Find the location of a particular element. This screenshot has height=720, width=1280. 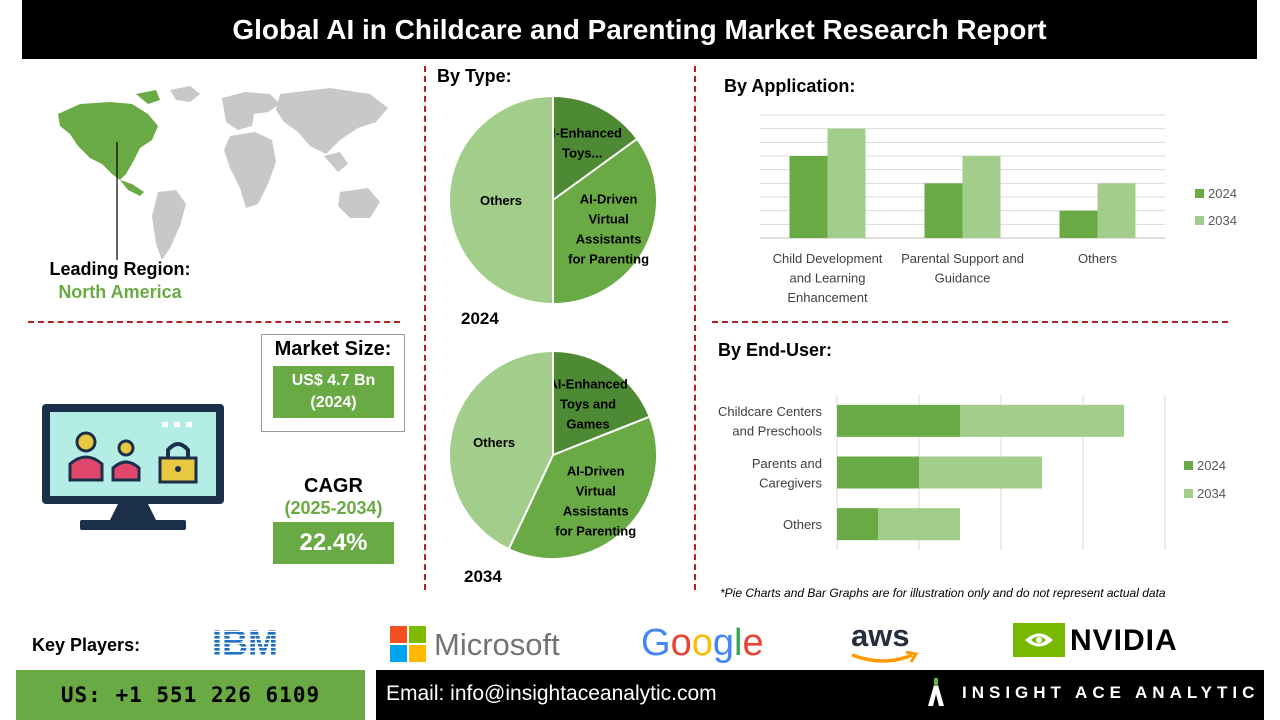

end-user-category-label: Childcare Centers and Preschools is located at coordinates (770, 421).